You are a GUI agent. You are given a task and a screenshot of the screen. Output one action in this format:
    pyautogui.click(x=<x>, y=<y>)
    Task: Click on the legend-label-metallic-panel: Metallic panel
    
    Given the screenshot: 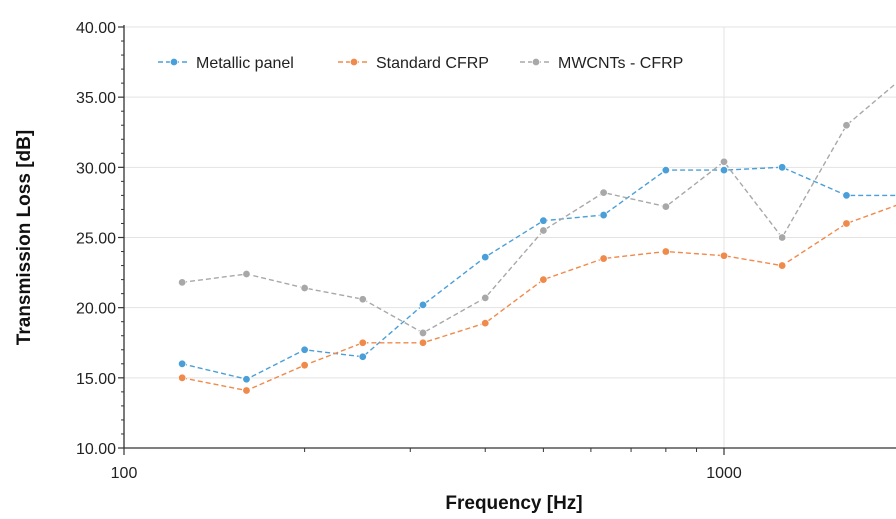 What is the action you would take?
    pyautogui.click(x=245, y=63)
    